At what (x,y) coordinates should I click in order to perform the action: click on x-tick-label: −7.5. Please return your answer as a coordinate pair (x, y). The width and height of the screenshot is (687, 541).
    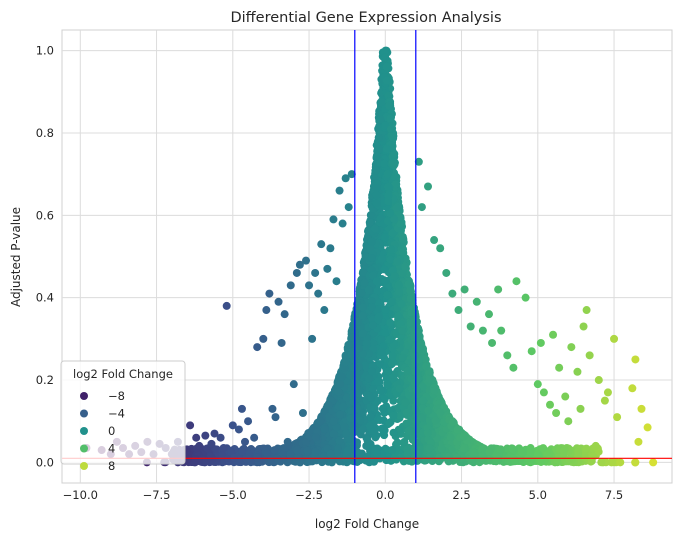
    Looking at the image, I should click on (157, 495).